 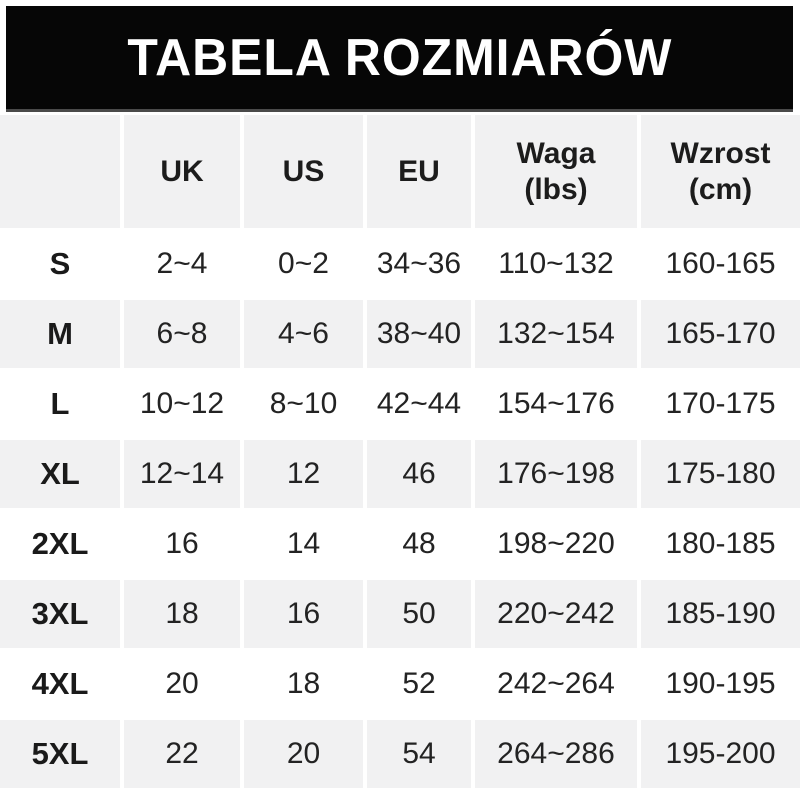 I want to click on title-banner: TABELA ROZMIARÓW, so click(x=399, y=59).